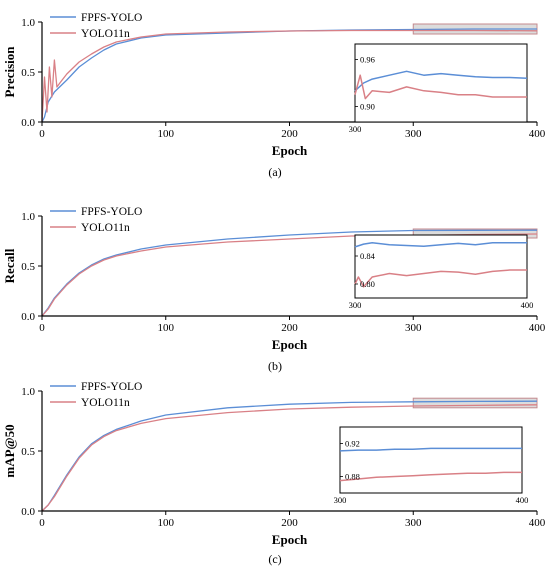 The height and width of the screenshot is (572, 550). I want to click on panel-caption: (c), so click(274, 559).